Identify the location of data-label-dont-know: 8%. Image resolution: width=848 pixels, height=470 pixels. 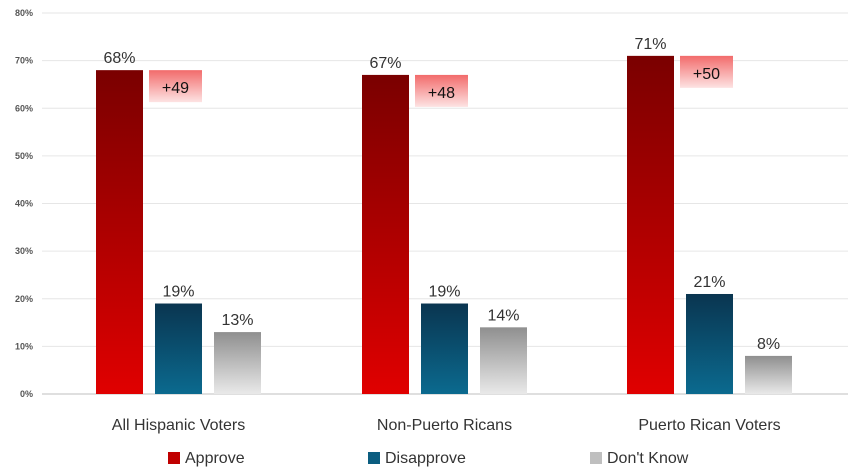
(768, 344).